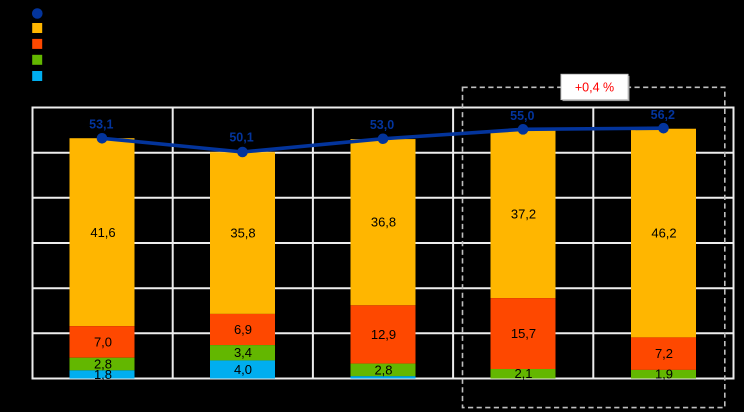  Describe the element at coordinates (243, 329) in the screenshot. I see `svg-text: 6,9` at that location.